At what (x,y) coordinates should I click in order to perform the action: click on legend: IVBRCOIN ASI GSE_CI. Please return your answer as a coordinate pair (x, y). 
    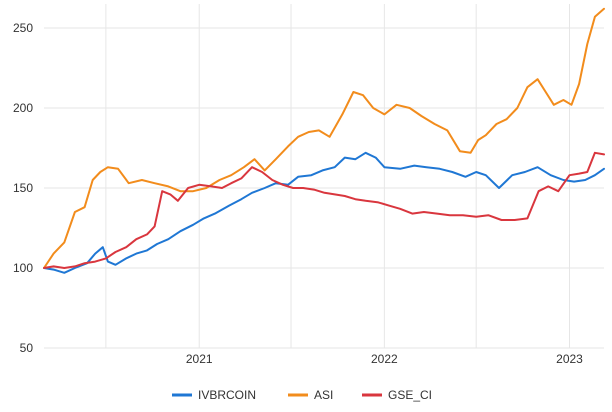
    Looking at the image, I should click on (302, 395).